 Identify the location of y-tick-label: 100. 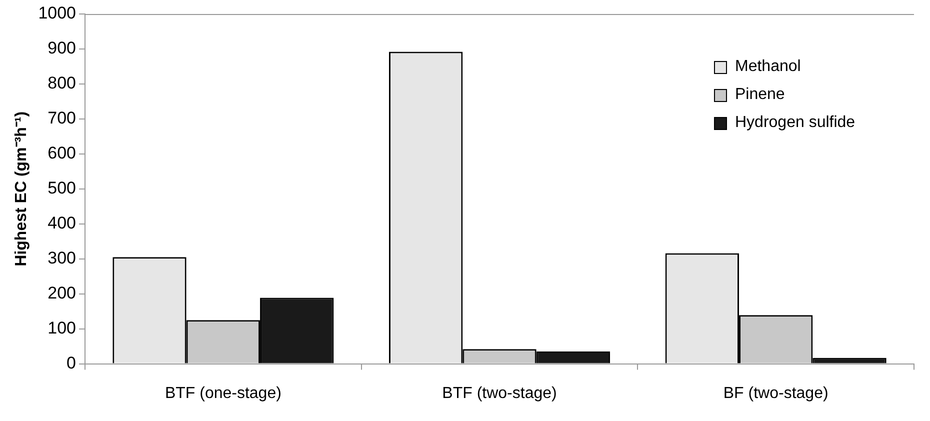
(62, 328).